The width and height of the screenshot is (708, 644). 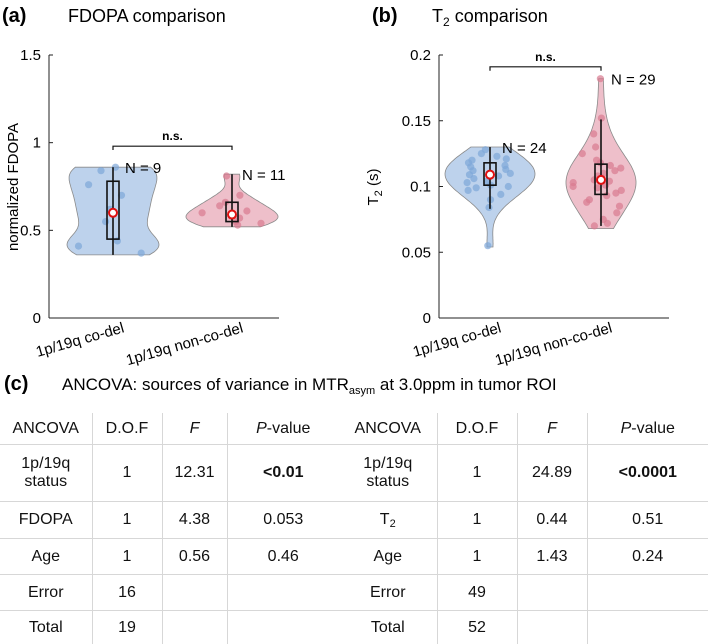 What do you see at coordinates (375, 187) in the screenshot?
I see `panel-b-ylabel: T2 (s)` at bounding box center [375, 187].